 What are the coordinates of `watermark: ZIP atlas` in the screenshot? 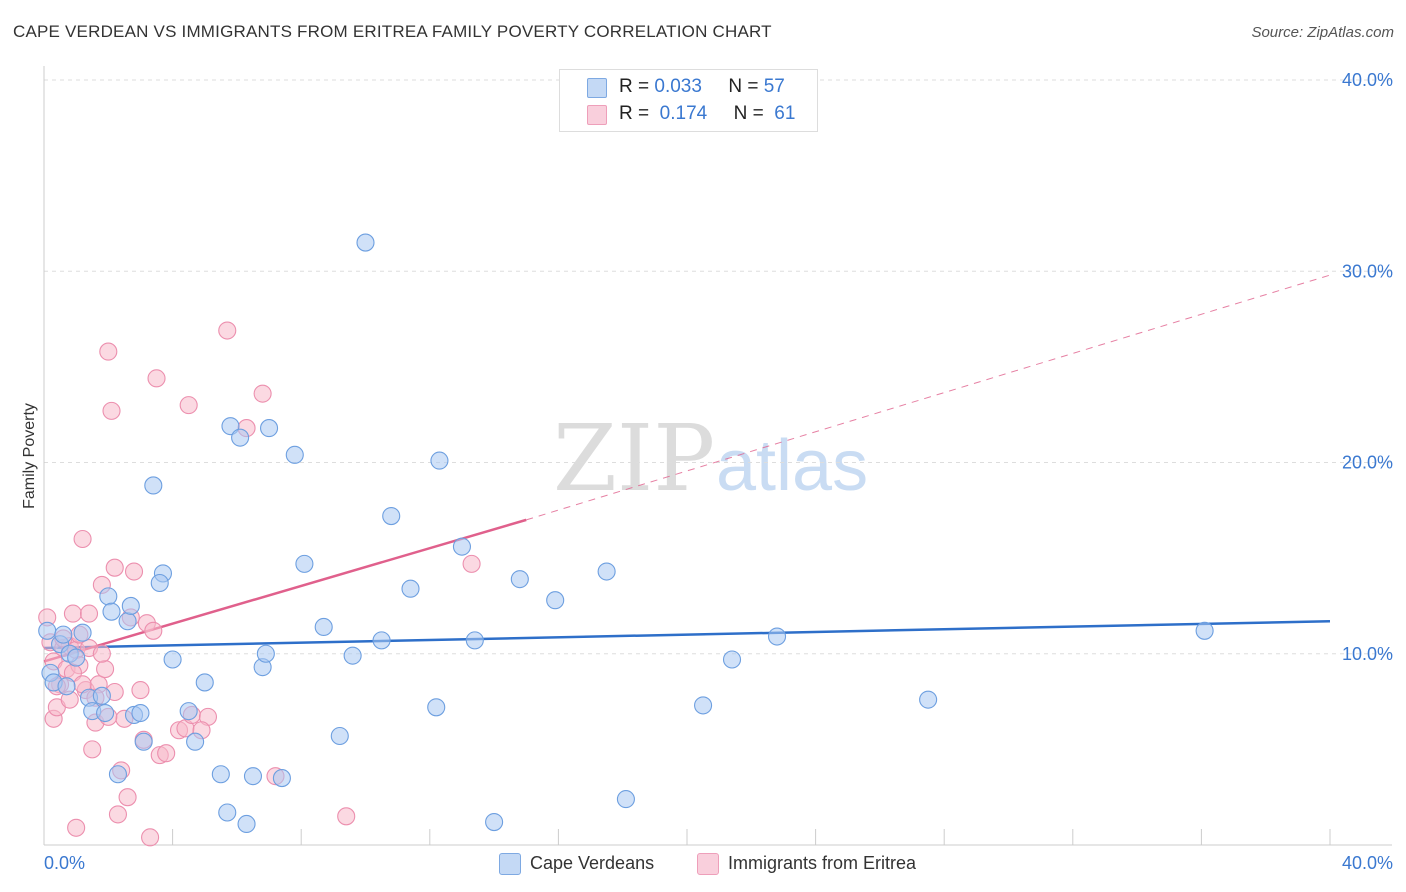 It's located at (710, 458).